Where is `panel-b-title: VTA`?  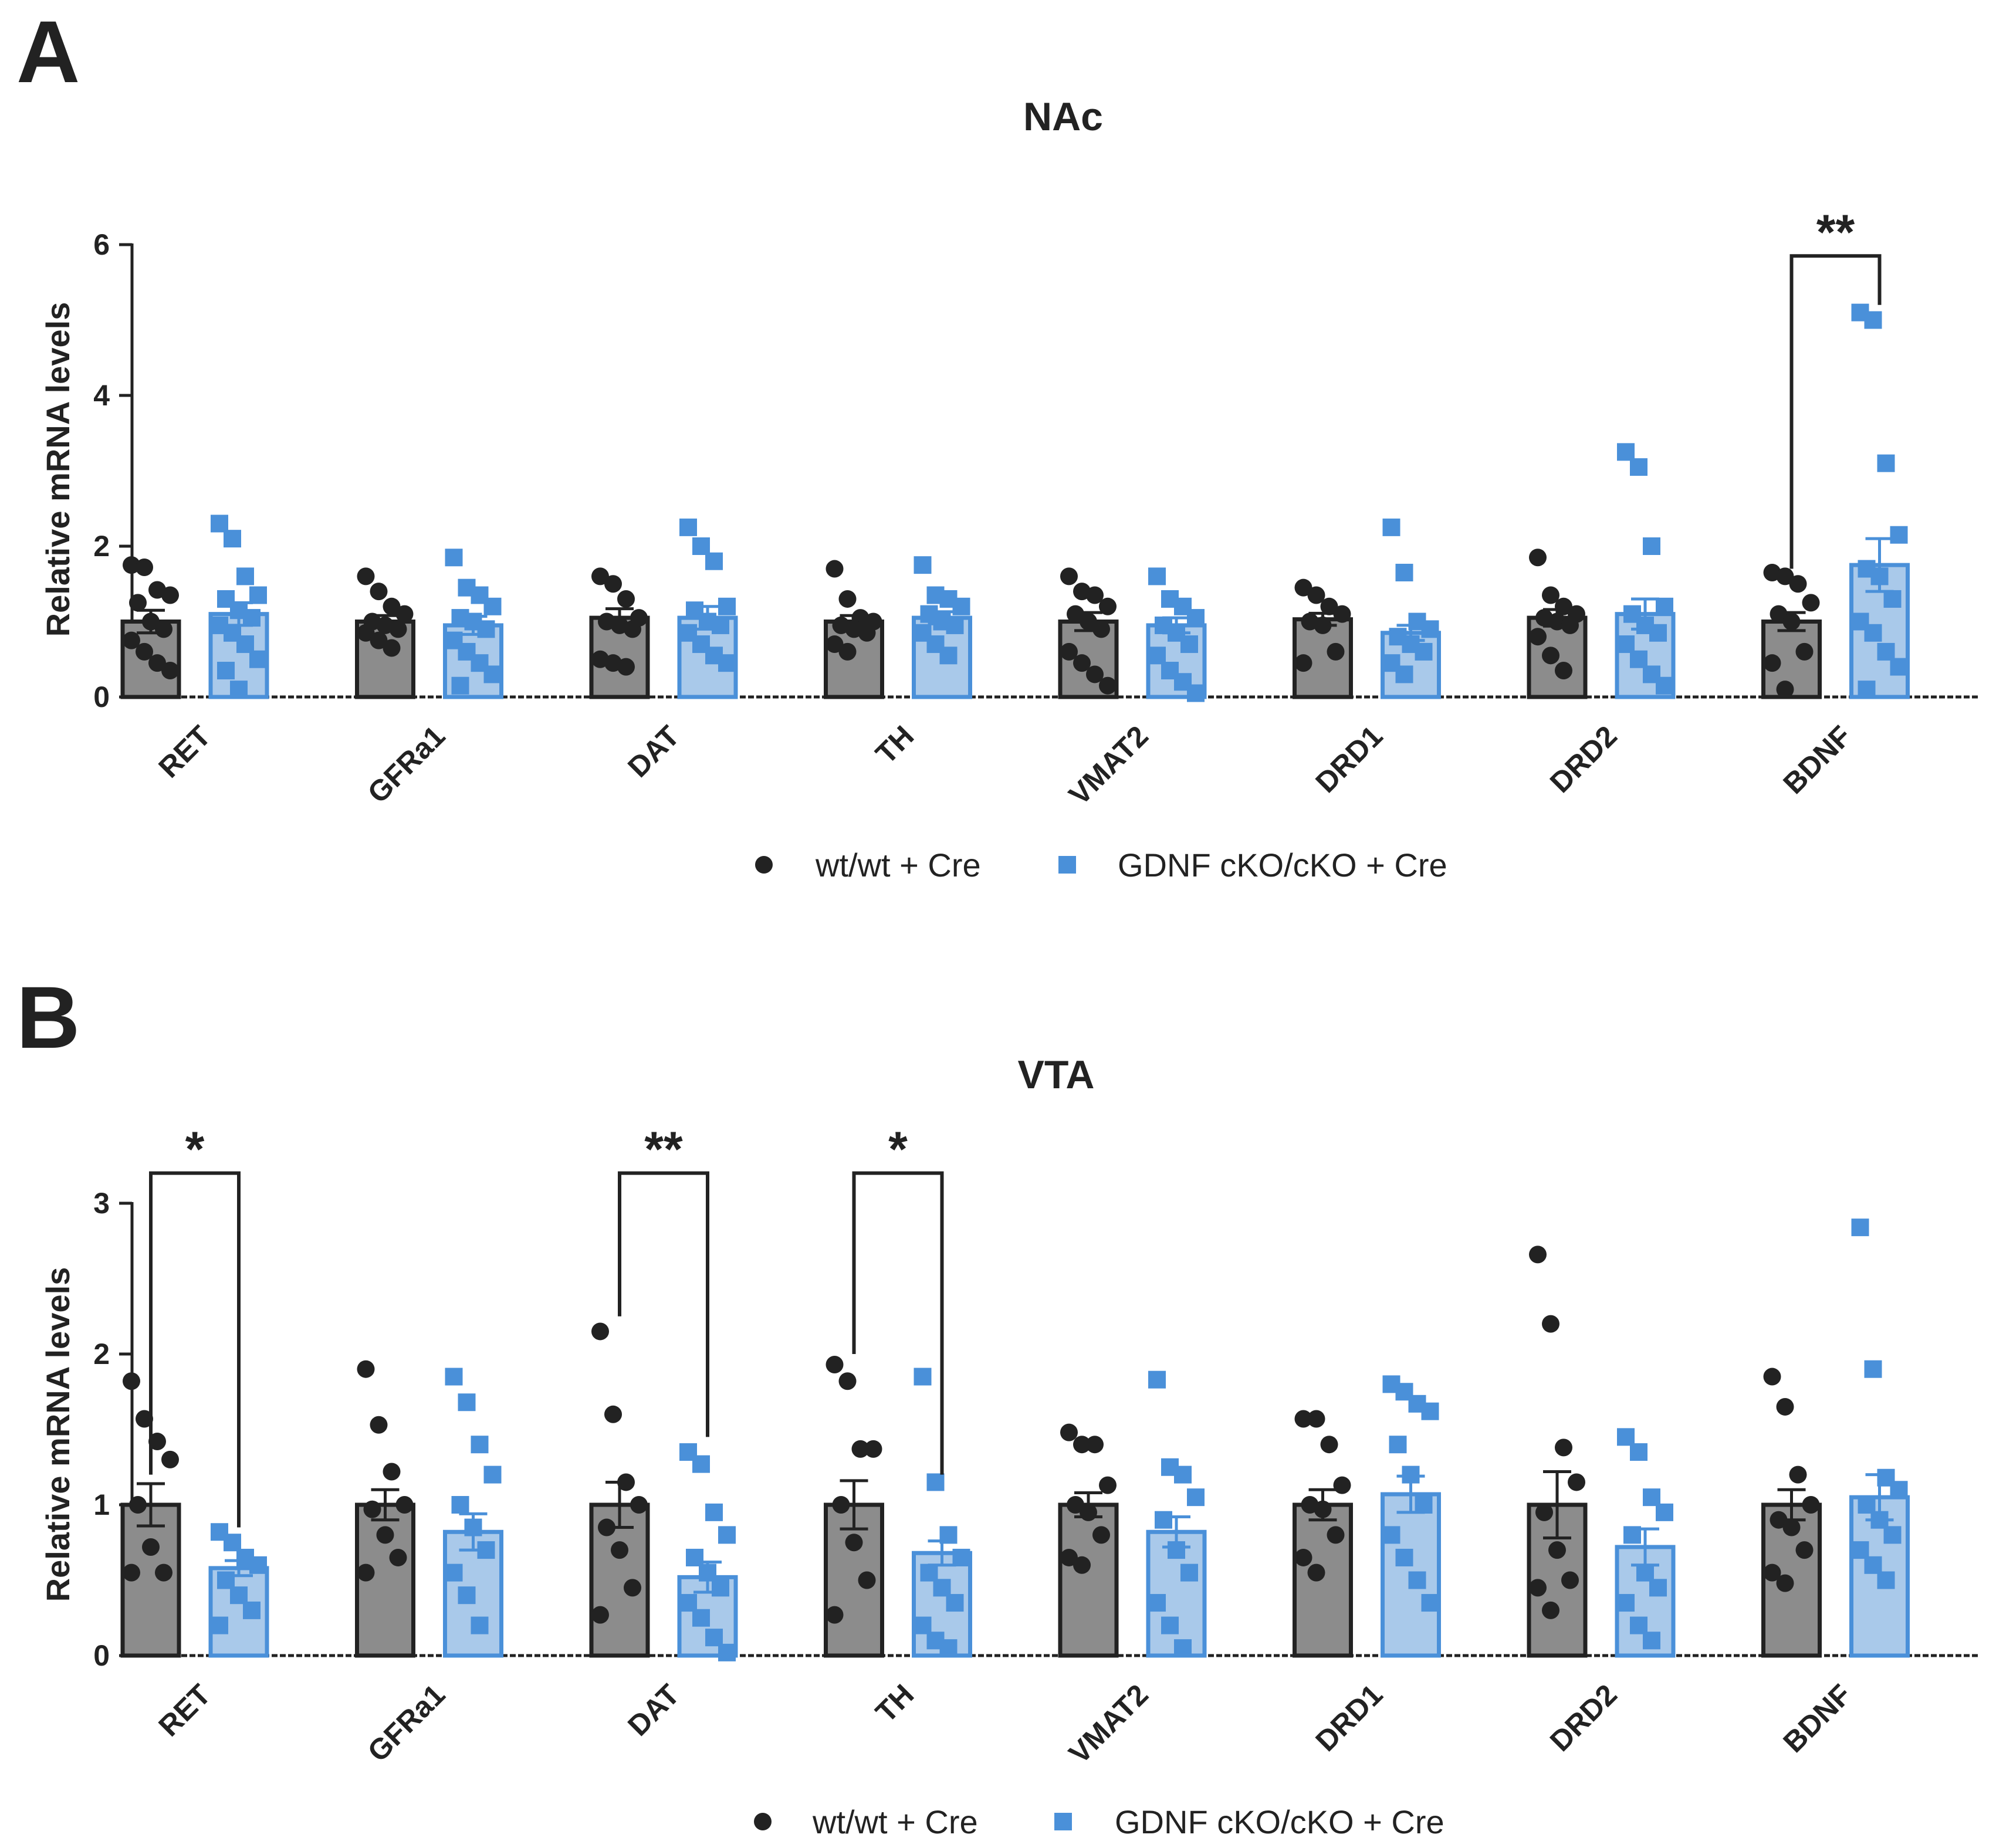
panel-b-title: VTA is located at coordinates (1056, 1074).